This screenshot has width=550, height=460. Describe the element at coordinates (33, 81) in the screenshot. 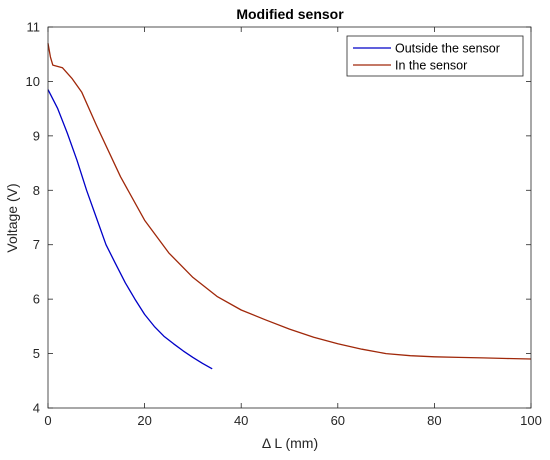

I see `y-tick-label: 10` at that location.